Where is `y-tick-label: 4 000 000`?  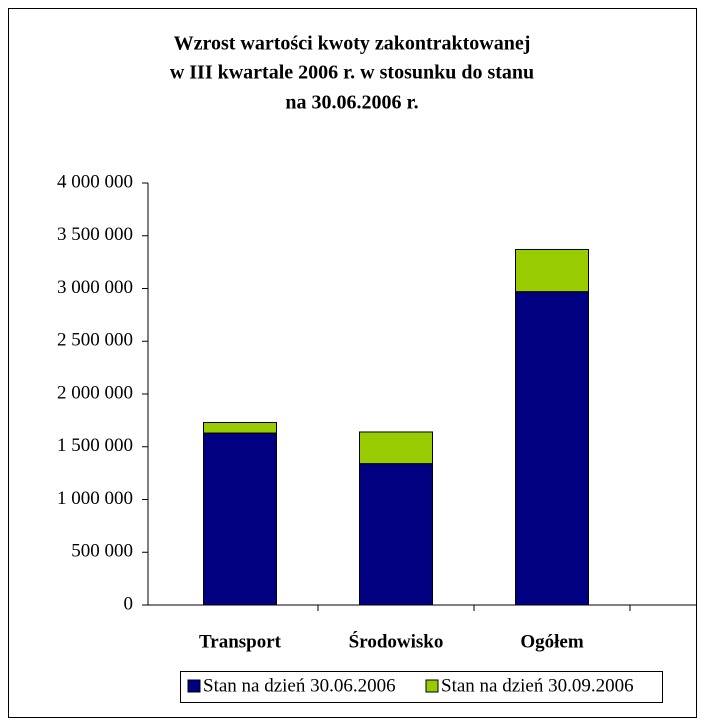 y-tick-label: 4 000 000 is located at coordinates (95, 181).